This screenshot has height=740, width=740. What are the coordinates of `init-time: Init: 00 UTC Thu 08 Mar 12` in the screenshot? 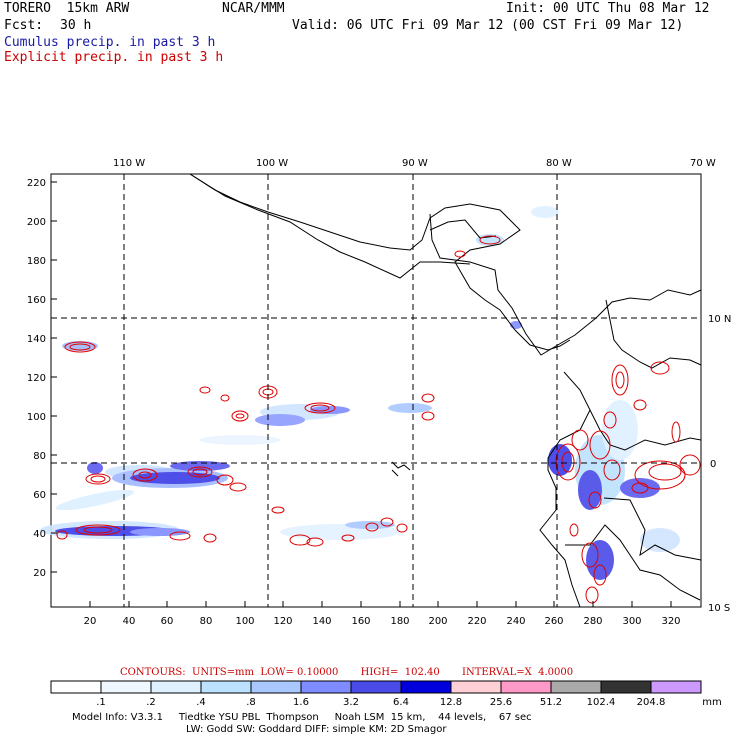 It's located at (608, 8).